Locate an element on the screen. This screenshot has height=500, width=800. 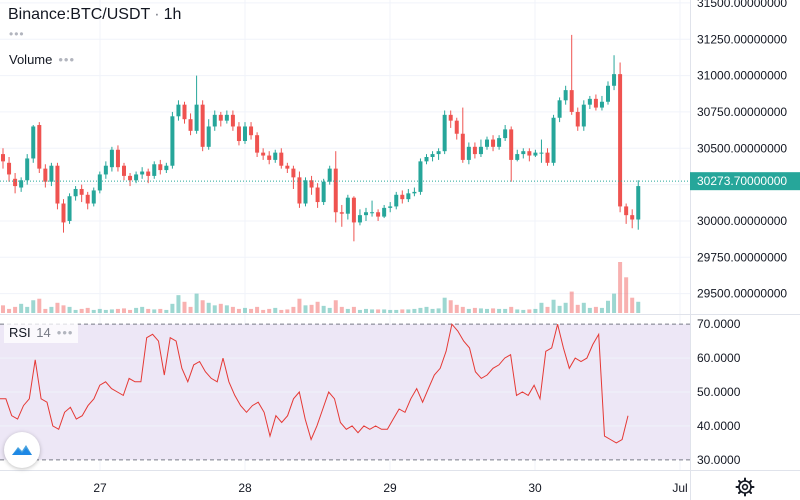
symbol-label: Binance:BTC/USDT is located at coordinates (79, 14).